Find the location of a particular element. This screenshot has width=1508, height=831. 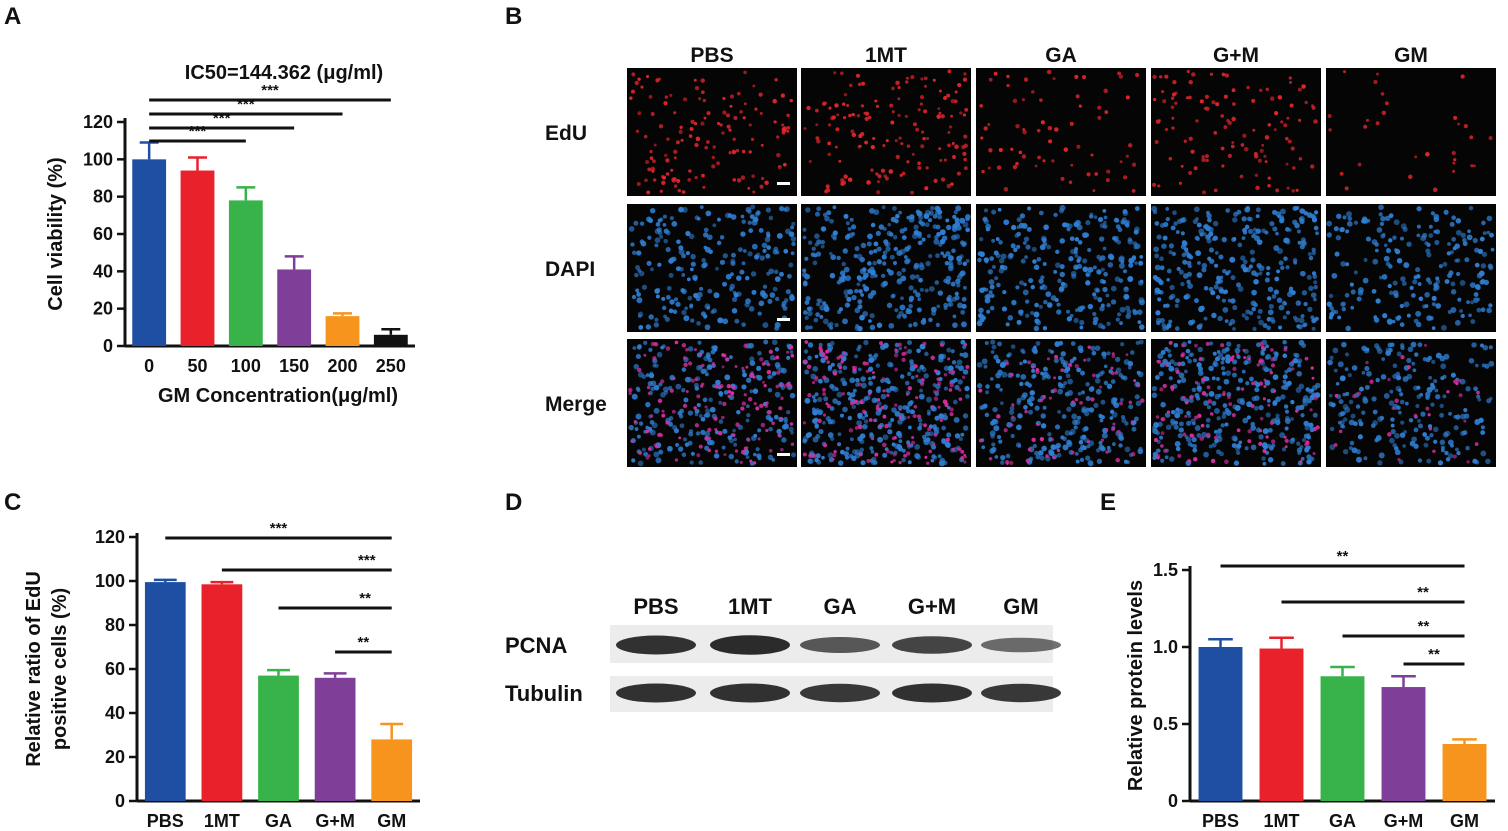

x-tick-label: PBS is located at coordinates (1220, 821).